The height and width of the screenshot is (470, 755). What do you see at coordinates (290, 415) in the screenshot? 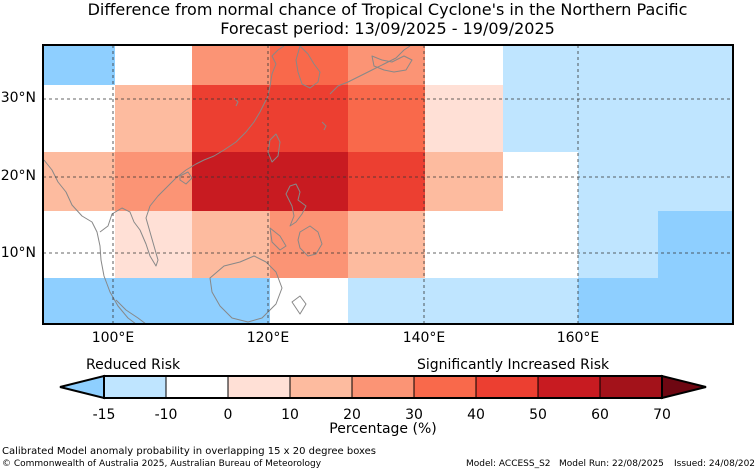
I see `colorbar-tick: 10` at bounding box center [290, 415].